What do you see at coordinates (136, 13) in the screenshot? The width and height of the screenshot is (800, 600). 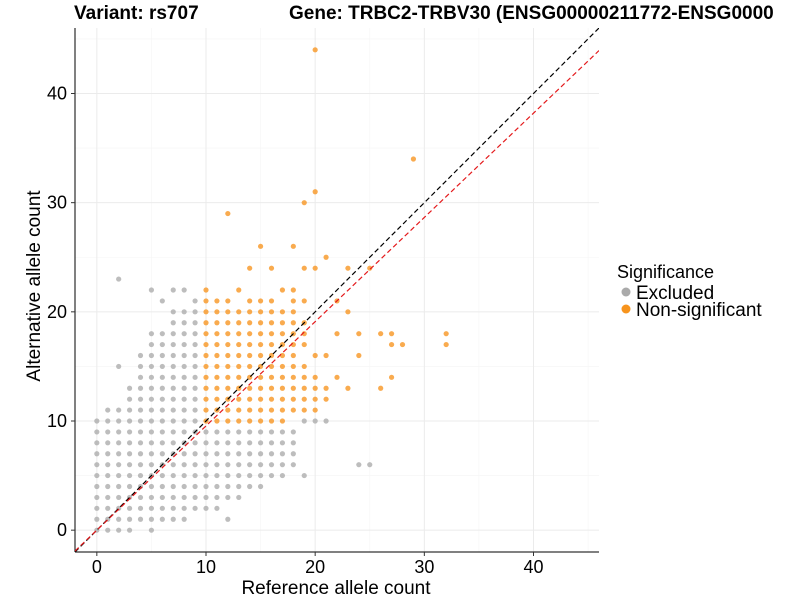 I see `chart-title-variant: Variant: rs707` at bounding box center [136, 13].